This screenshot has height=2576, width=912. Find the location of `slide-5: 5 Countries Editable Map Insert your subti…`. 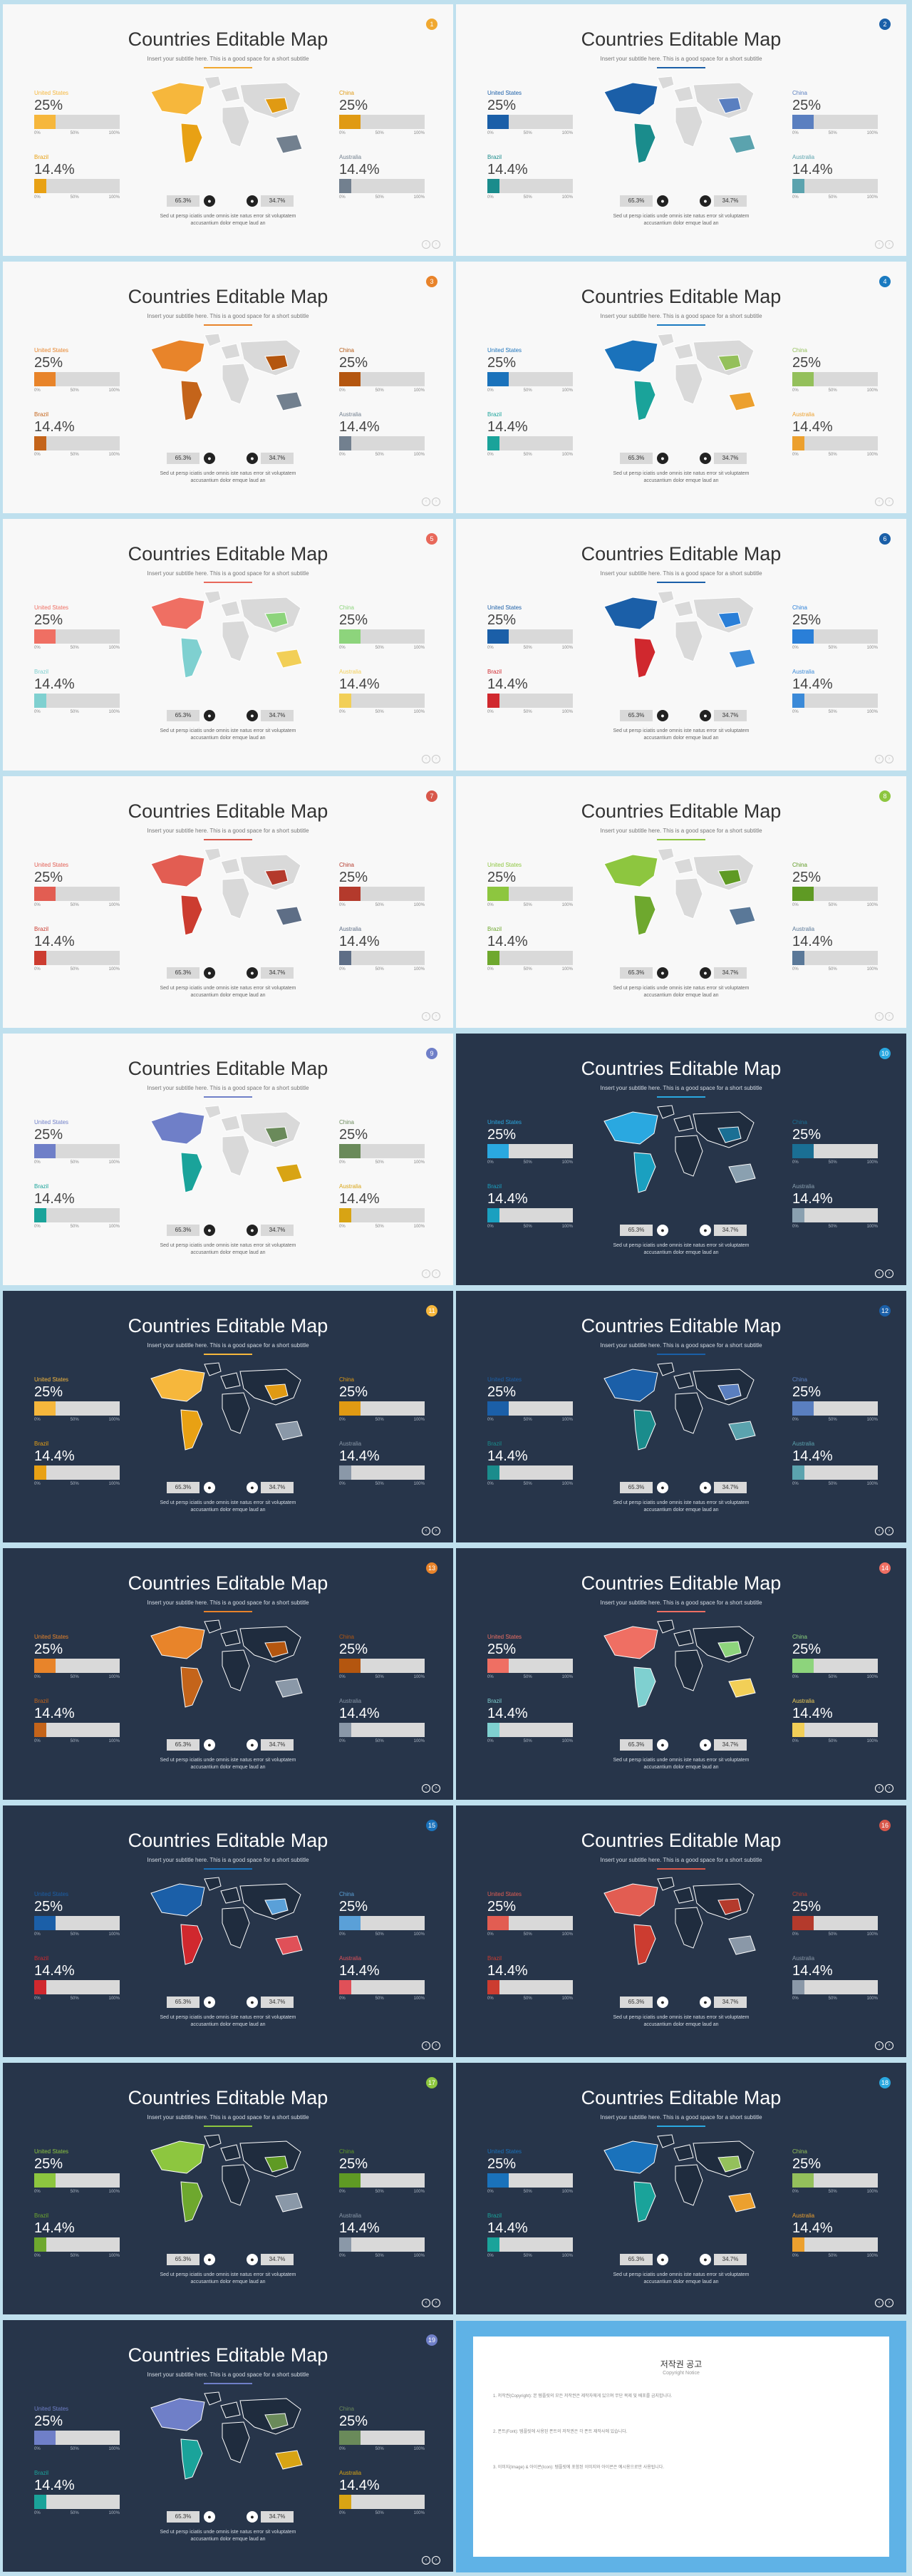

slide-5: 5 Countries Editable Map Insert your subti… is located at coordinates (228, 645).